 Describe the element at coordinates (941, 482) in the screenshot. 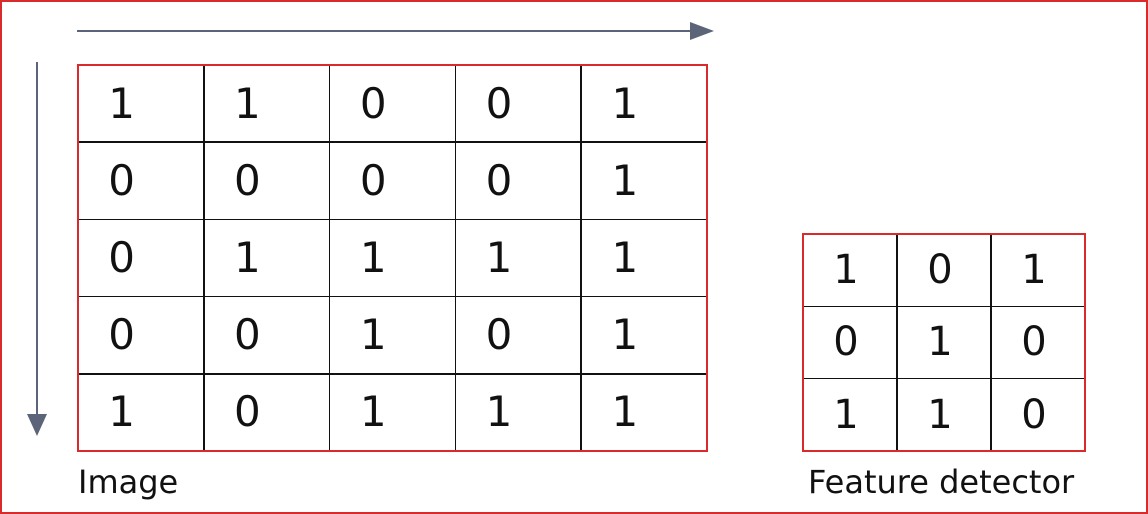

I see `feature-detector-caption: Feature detector` at that location.